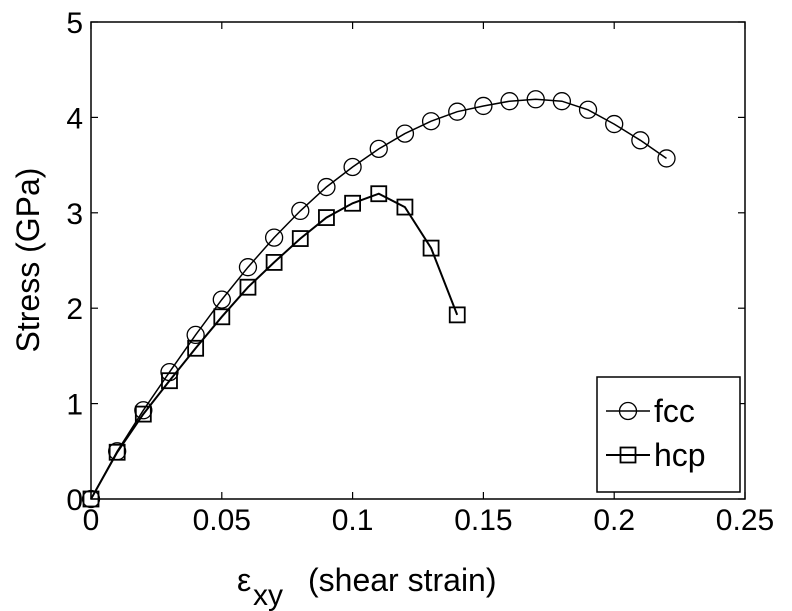 The height and width of the screenshot is (611, 792). Describe the element at coordinates (222, 520) in the screenshot. I see `x-tick-label: 0.05` at that location.